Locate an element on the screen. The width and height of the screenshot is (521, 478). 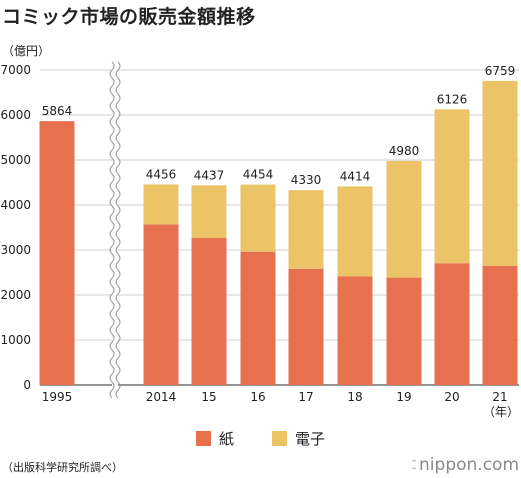
brand-logo: ⁚⁚ nippon.com is located at coordinates (465, 465).